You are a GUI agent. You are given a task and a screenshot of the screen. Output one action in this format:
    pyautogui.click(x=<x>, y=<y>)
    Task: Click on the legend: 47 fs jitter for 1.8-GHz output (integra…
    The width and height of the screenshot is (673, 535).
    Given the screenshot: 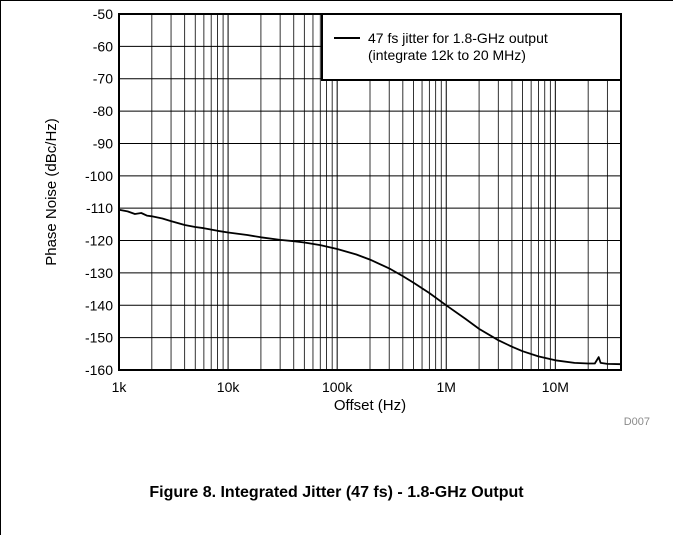 What is the action you would take?
    pyautogui.click(x=471, y=47)
    